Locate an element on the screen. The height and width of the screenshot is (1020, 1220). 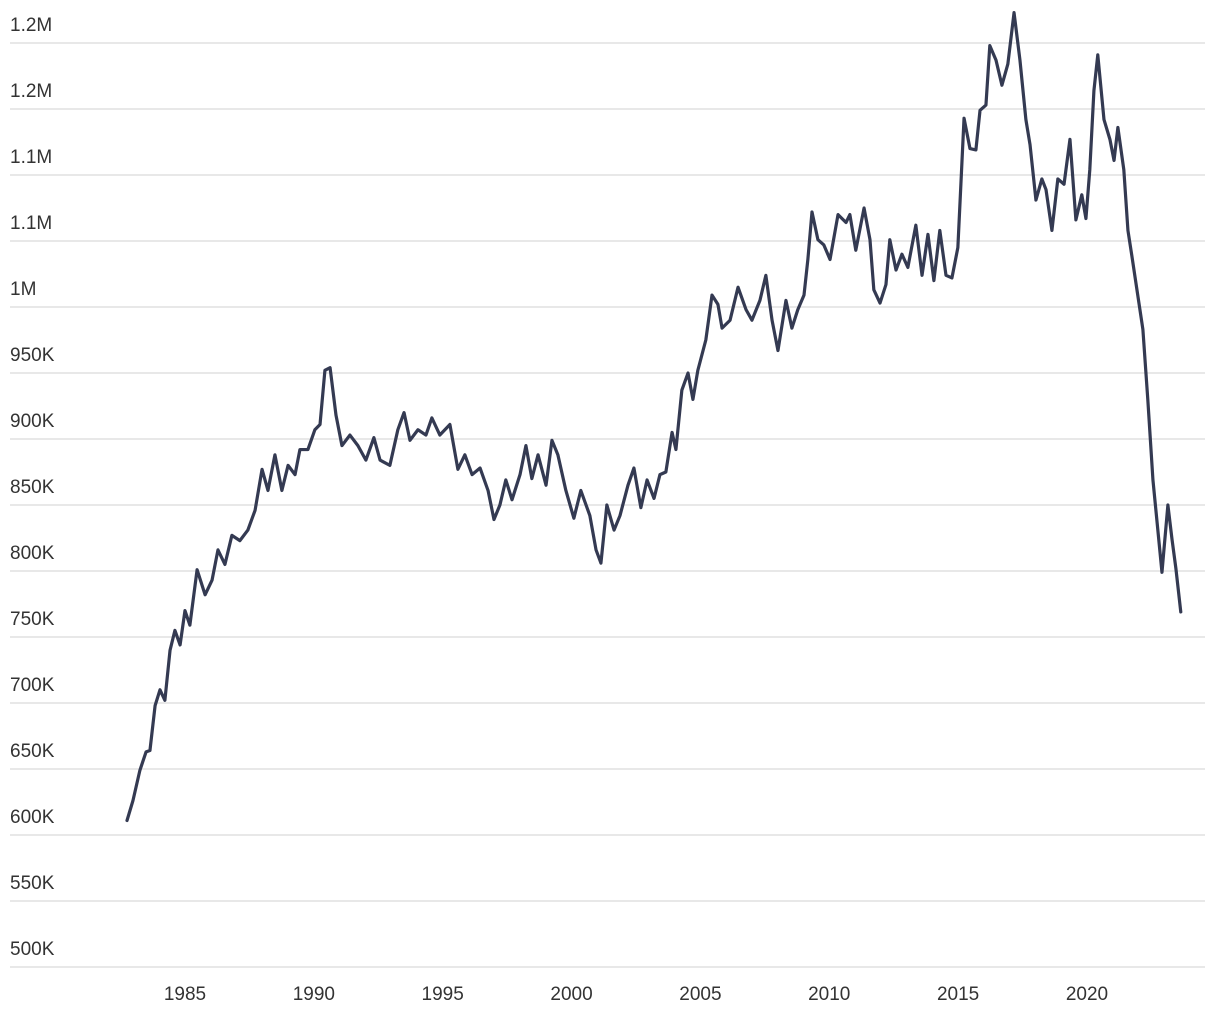
y-tick-label: 500K is located at coordinates (32, 949).